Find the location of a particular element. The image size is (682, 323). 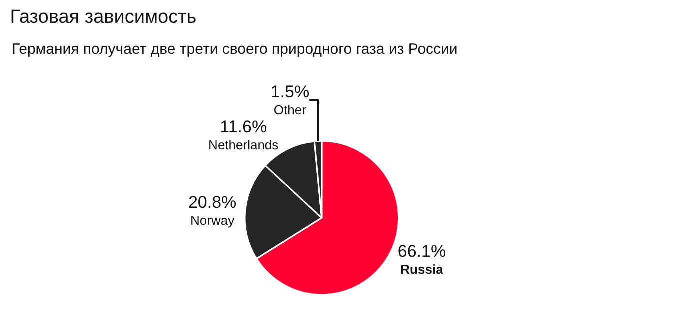

slice-label: Russia is located at coordinates (422, 269).